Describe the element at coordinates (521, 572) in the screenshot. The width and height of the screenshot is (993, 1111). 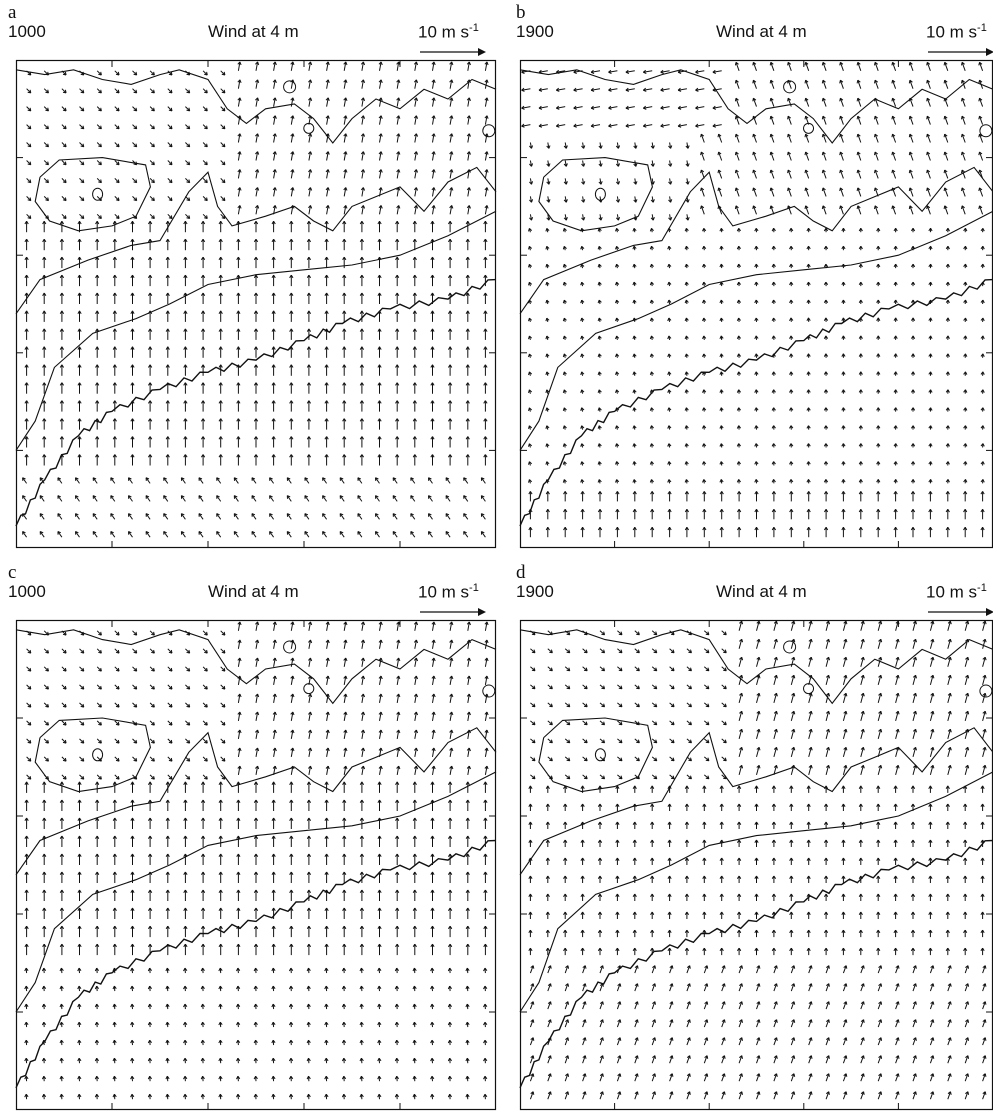
I see `panel-letter: d` at that location.